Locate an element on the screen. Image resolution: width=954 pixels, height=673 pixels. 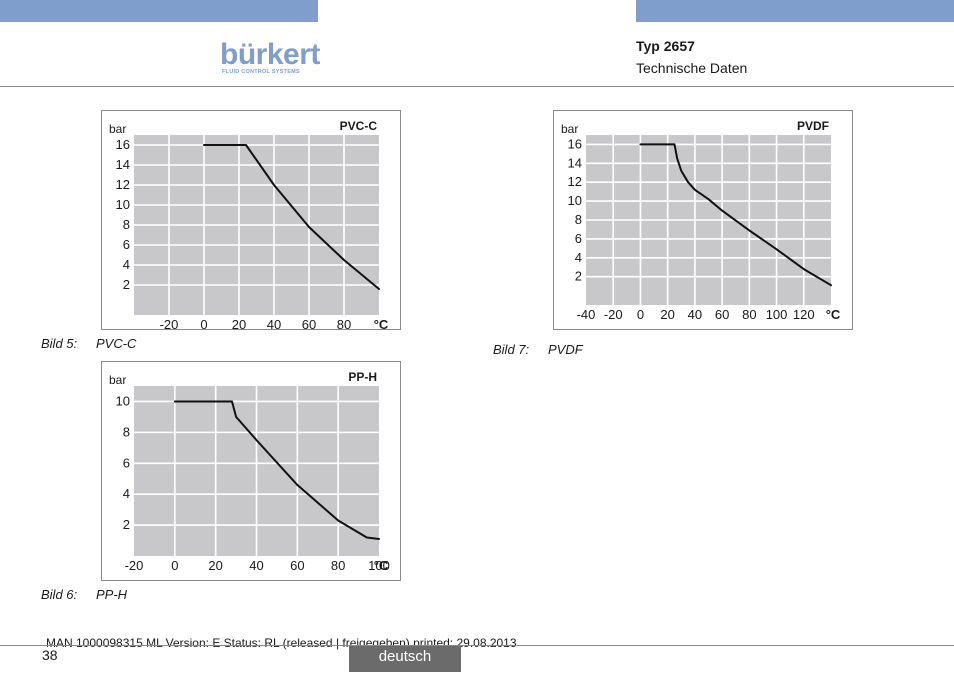
header-bar-left is located at coordinates (159, 11).